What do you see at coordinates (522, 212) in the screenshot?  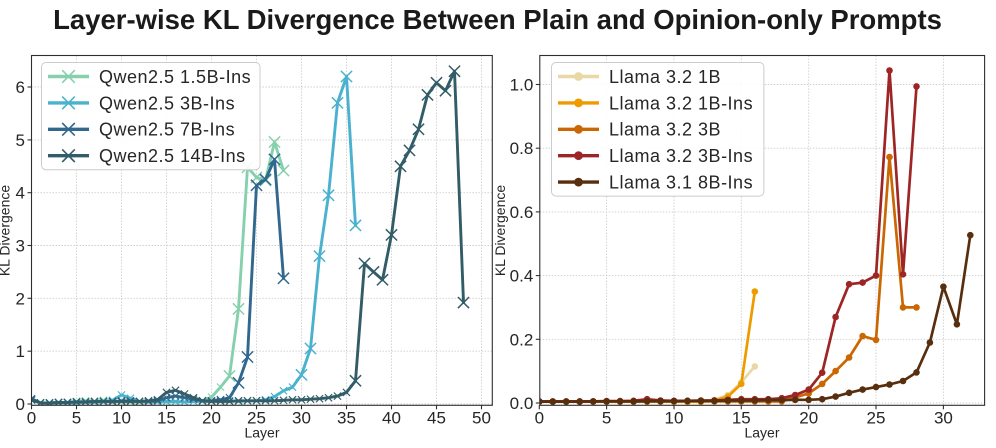 I see `svg-text: 0.6` at bounding box center [522, 212].